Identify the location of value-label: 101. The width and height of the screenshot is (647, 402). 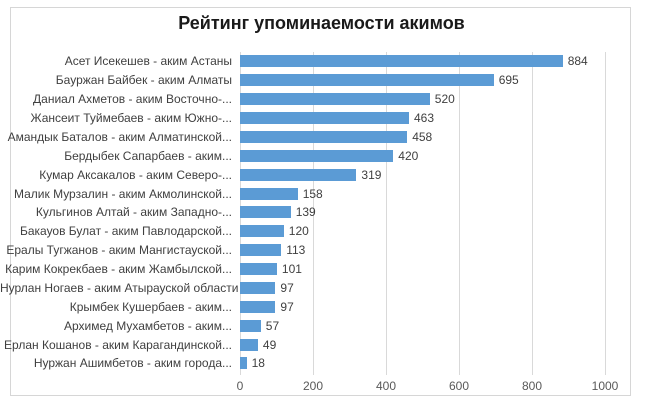
(291, 269).